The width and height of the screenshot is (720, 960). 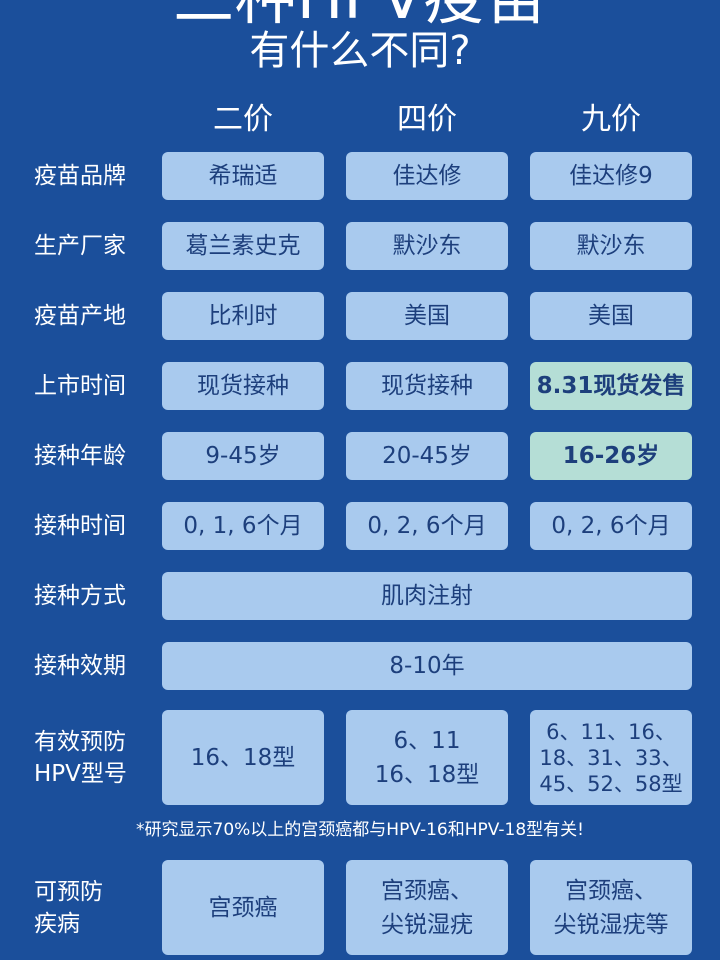 I want to click on cell: 8-10年, so click(x=427, y=666).